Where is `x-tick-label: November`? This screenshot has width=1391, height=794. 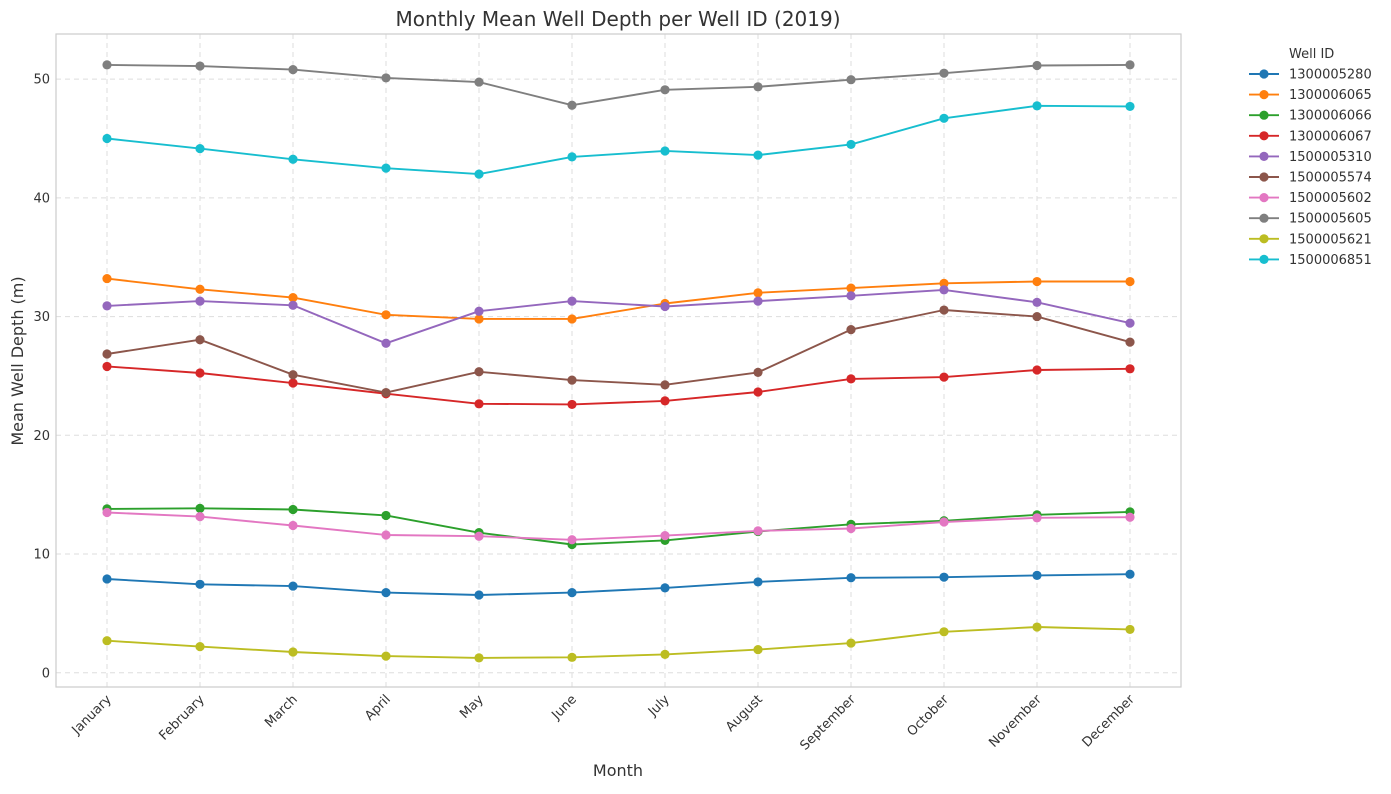 x-tick-label: November is located at coordinates (1015, 721).